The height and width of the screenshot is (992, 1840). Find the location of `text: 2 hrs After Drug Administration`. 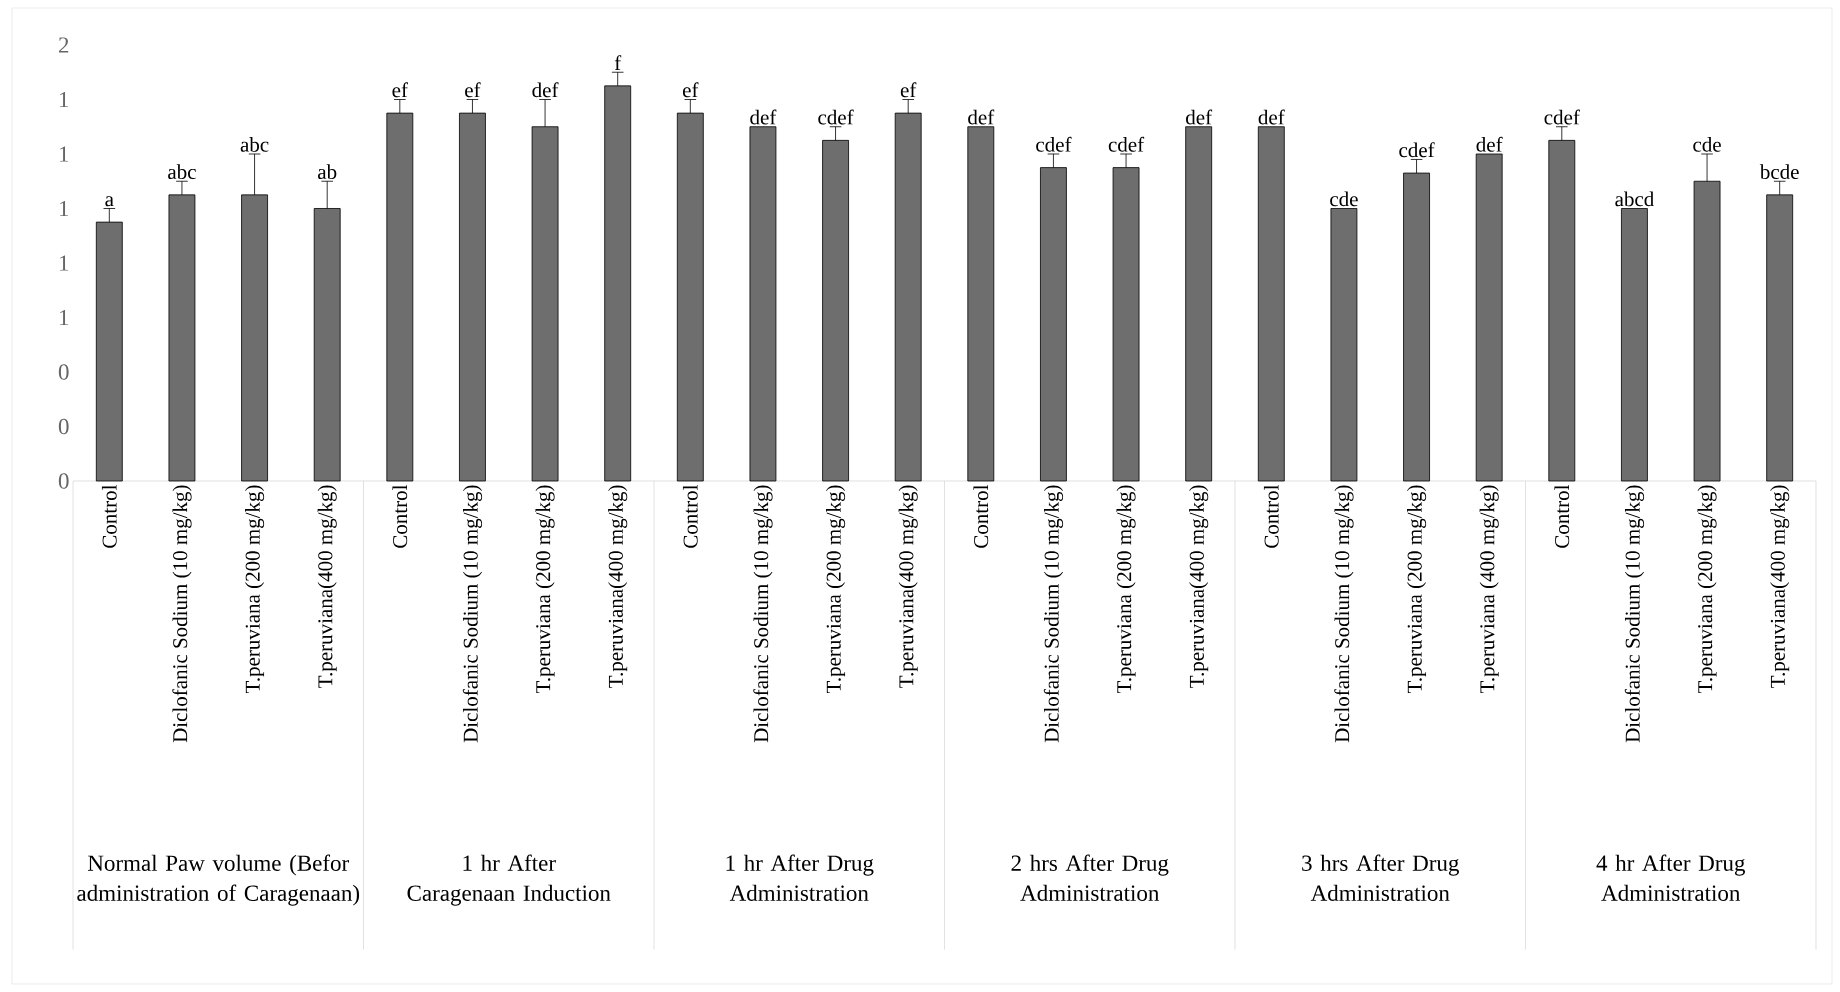

text: 2 hrs After Drug Administration is located at coordinates (1090, 877).